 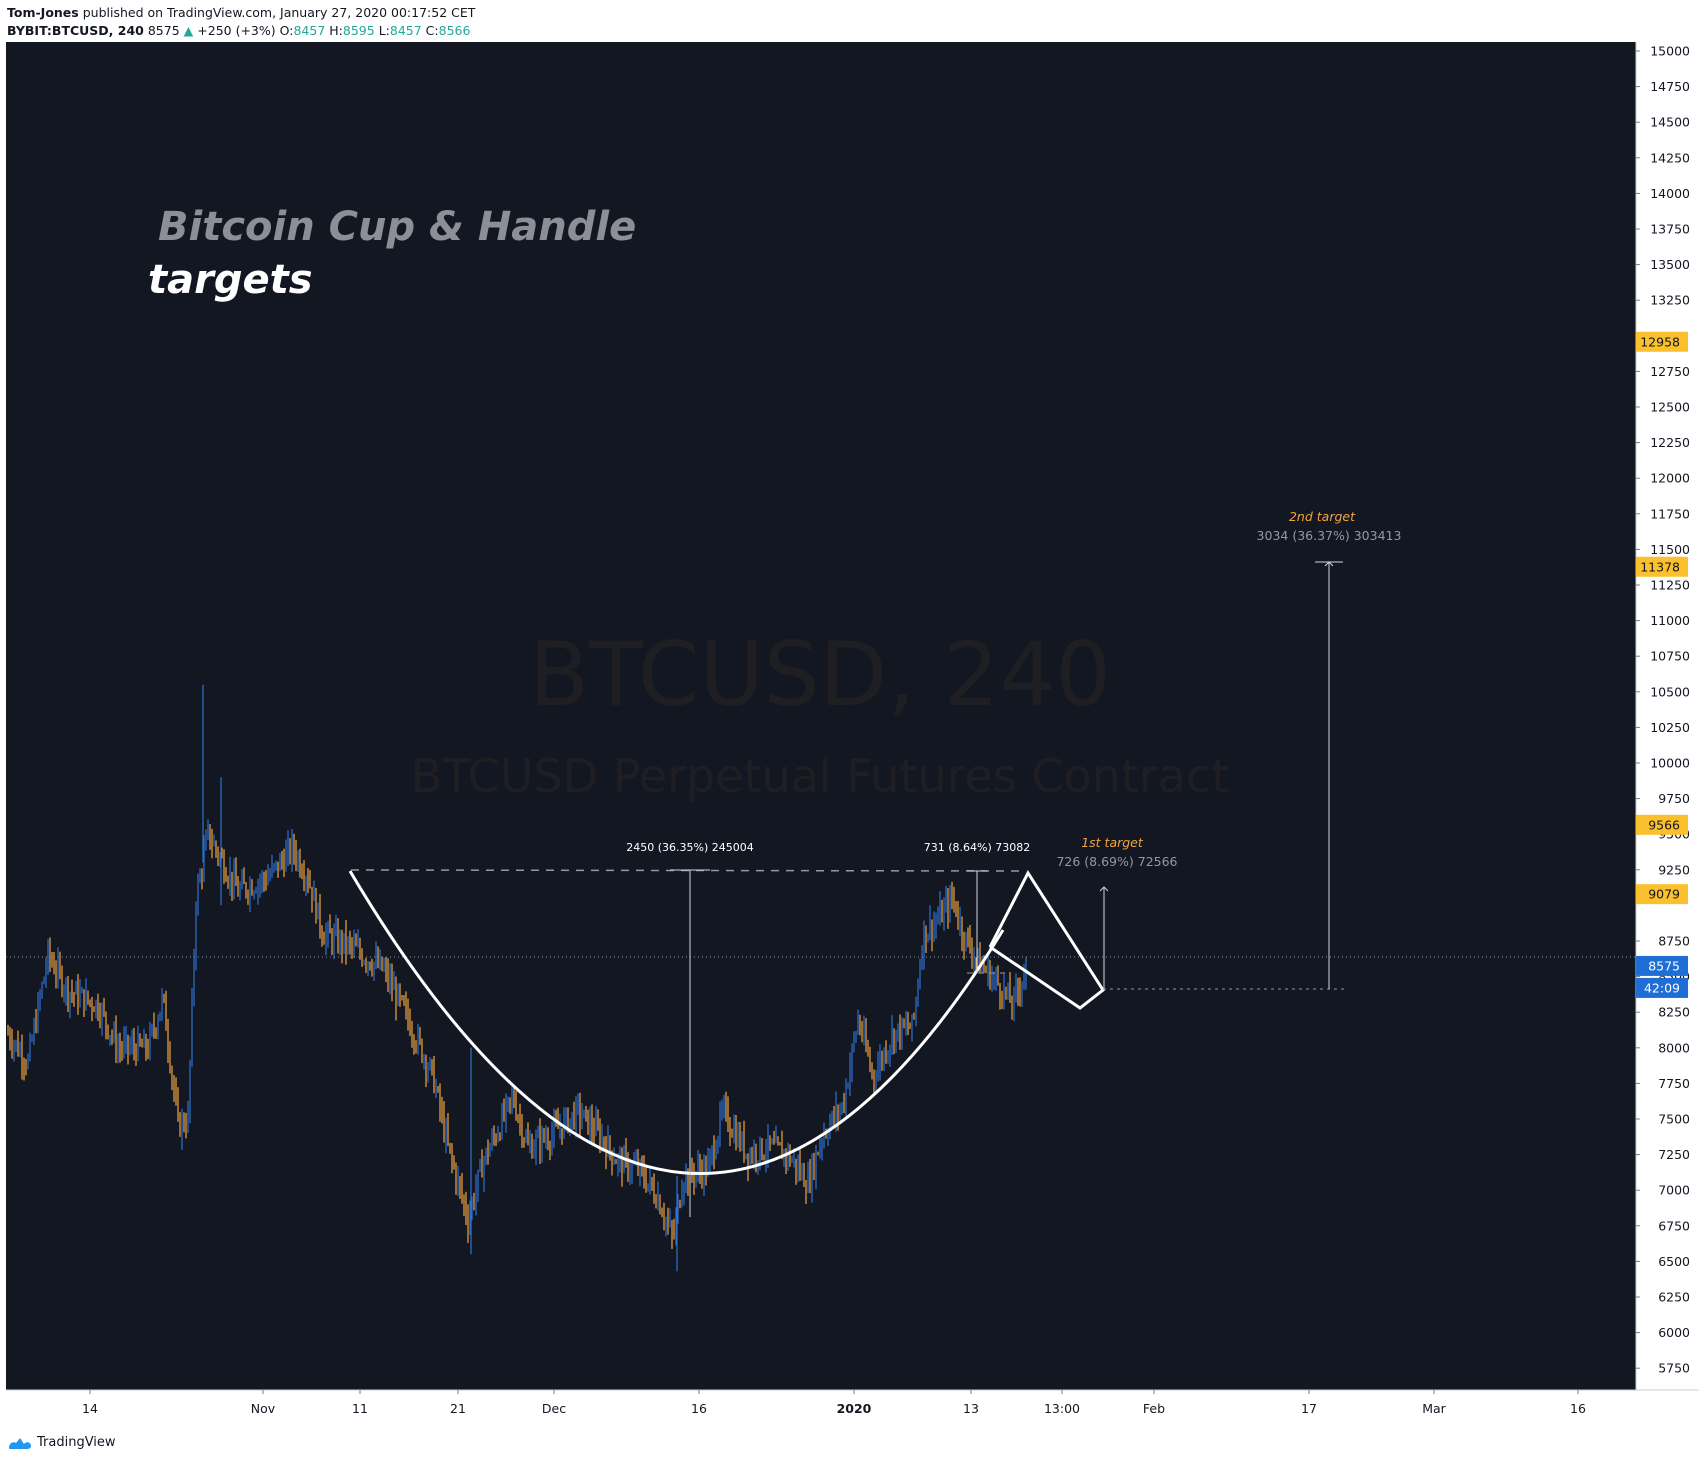 I want to click on cup-depth-label: 2450 (36.35%) 245004, so click(x=690, y=847).